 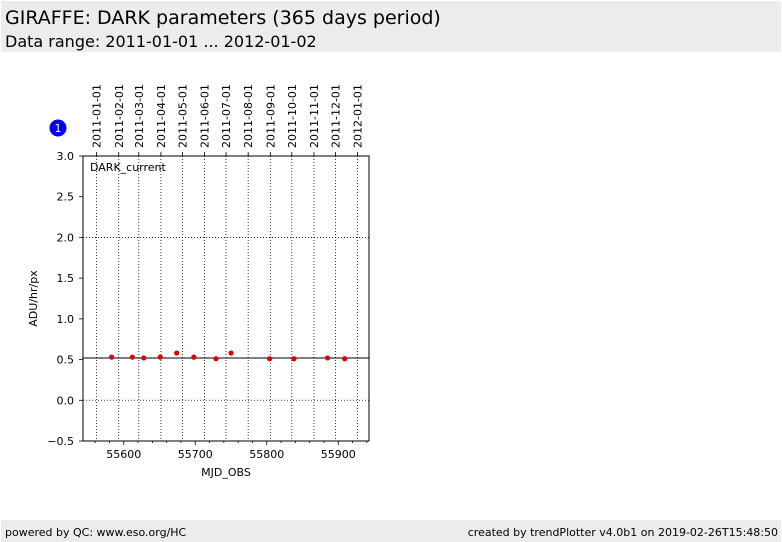 What do you see at coordinates (292, 116) in the screenshot?
I see `date-tick-label: 2011-10-01` at bounding box center [292, 116].